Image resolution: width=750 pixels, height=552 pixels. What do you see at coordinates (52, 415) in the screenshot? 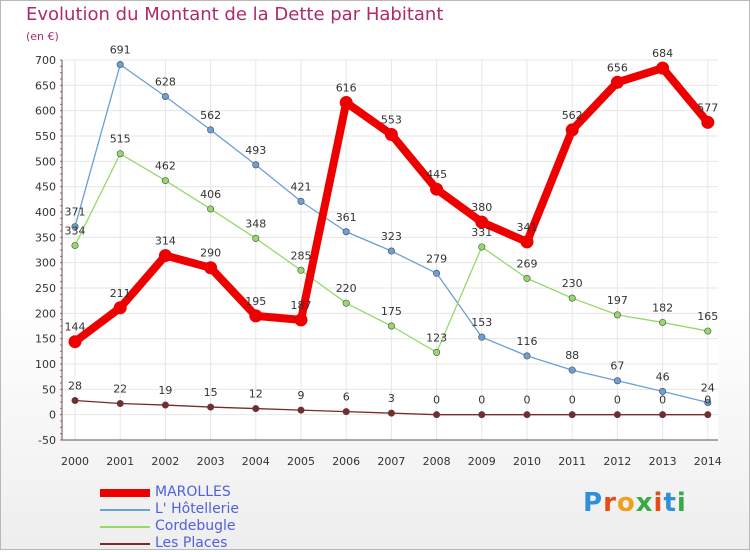
I see `y-tick-label: 0` at bounding box center [52, 415].